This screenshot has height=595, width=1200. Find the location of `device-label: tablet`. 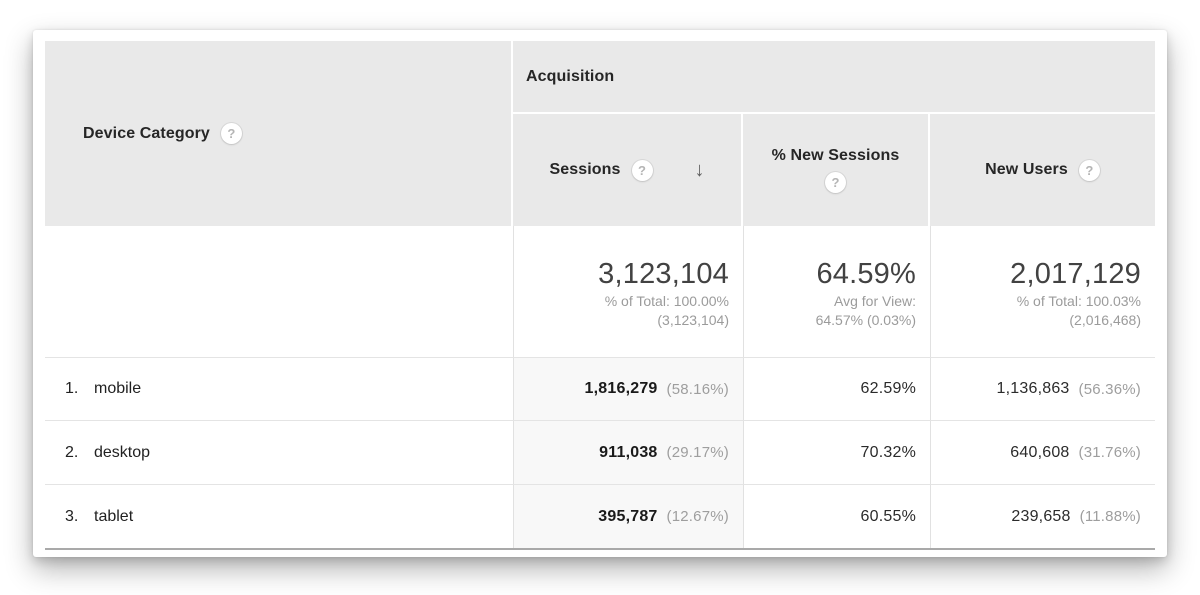

device-label: tablet is located at coordinates (114, 516).